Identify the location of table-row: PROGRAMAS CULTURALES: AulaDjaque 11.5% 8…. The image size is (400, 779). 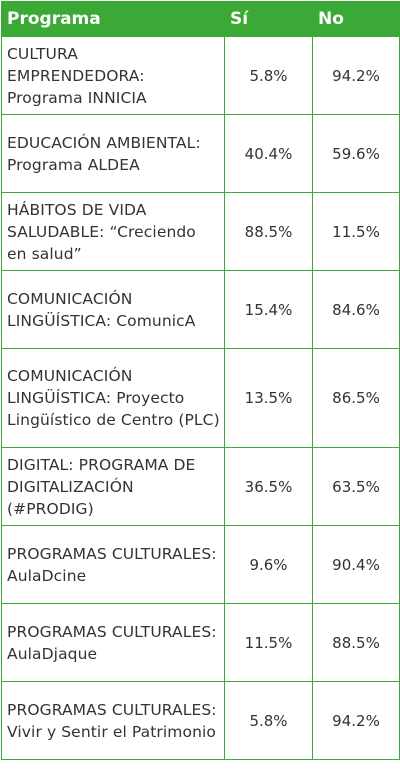
(200, 642).